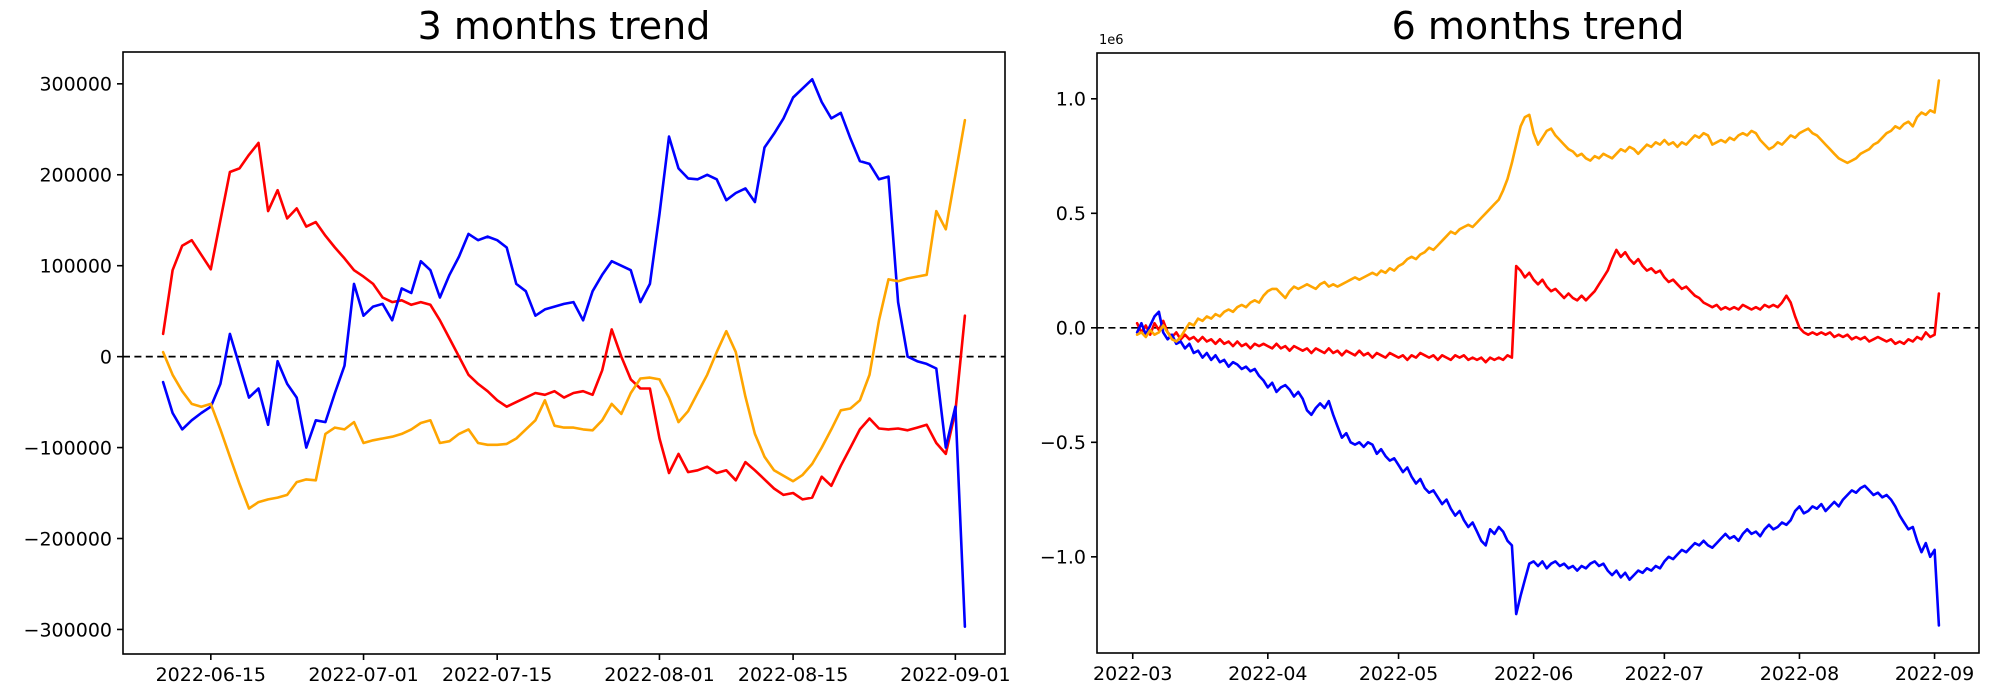  What do you see at coordinates (1063, 558) in the screenshot?
I see `y-tick-label: −1.0` at bounding box center [1063, 558].